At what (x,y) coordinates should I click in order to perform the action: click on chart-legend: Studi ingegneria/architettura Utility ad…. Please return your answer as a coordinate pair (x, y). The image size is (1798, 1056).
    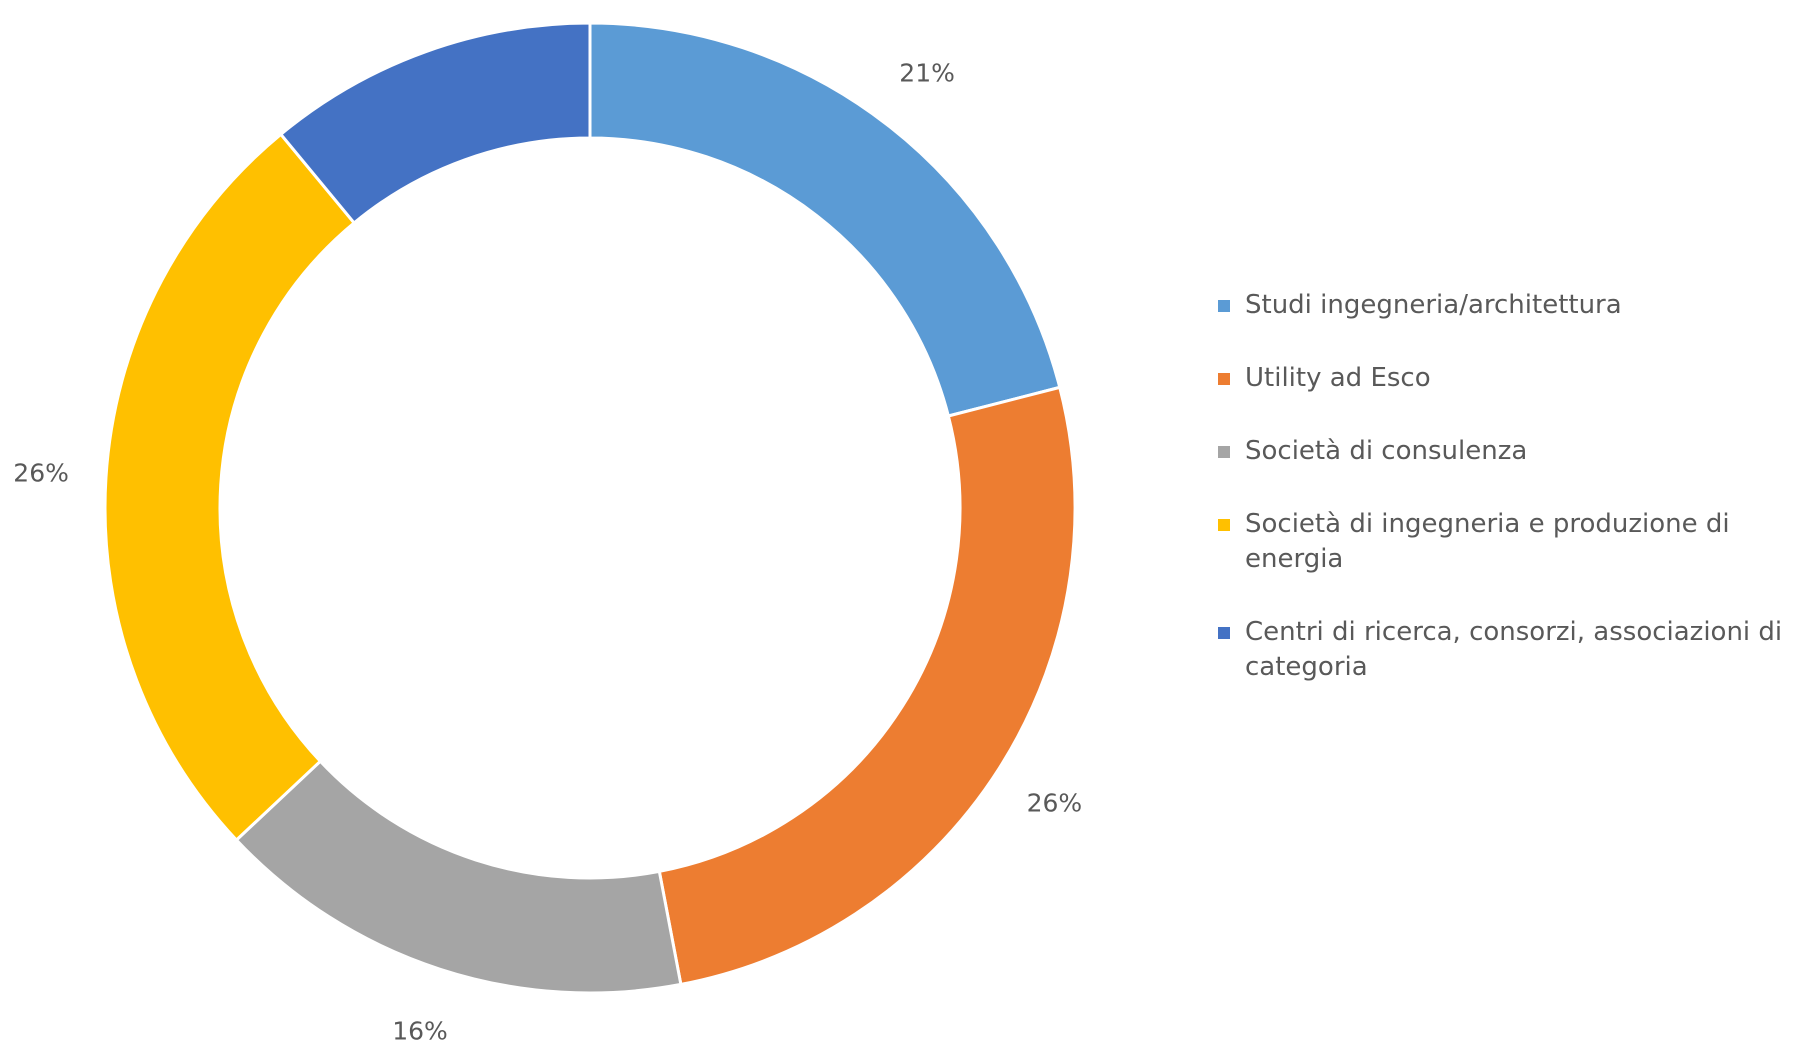
    Looking at the image, I should click on (1505, 505).